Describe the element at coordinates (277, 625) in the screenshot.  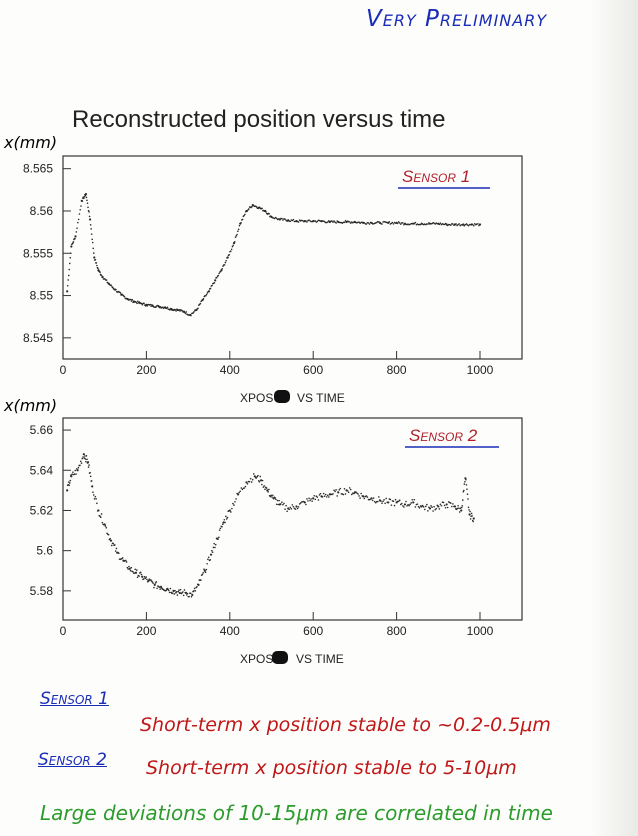
I see `chart2-x-axis: 0 200 400 600 800 1000` at that location.